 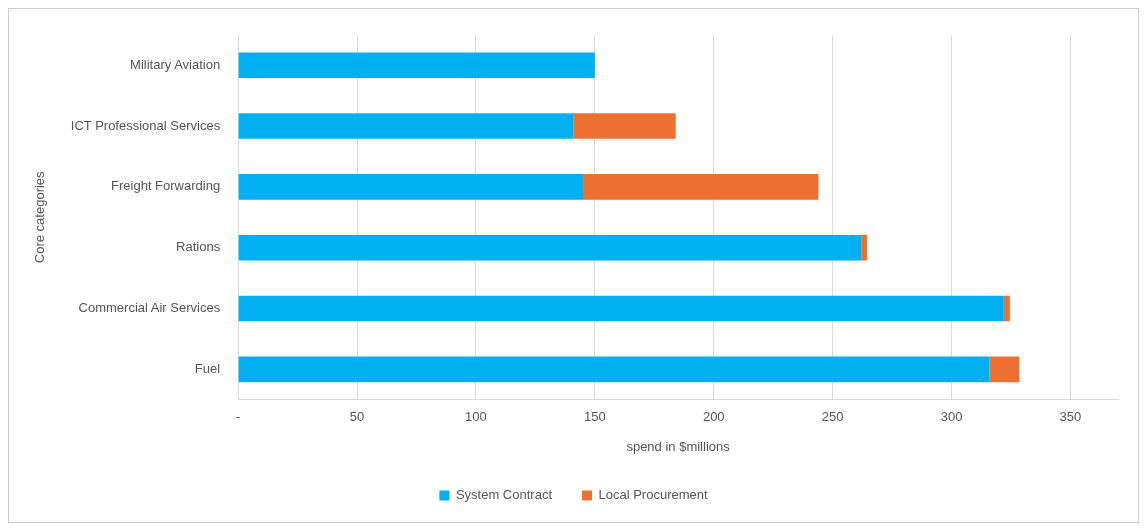 What do you see at coordinates (504, 495) in the screenshot?
I see `legend-label: System Contract` at bounding box center [504, 495].